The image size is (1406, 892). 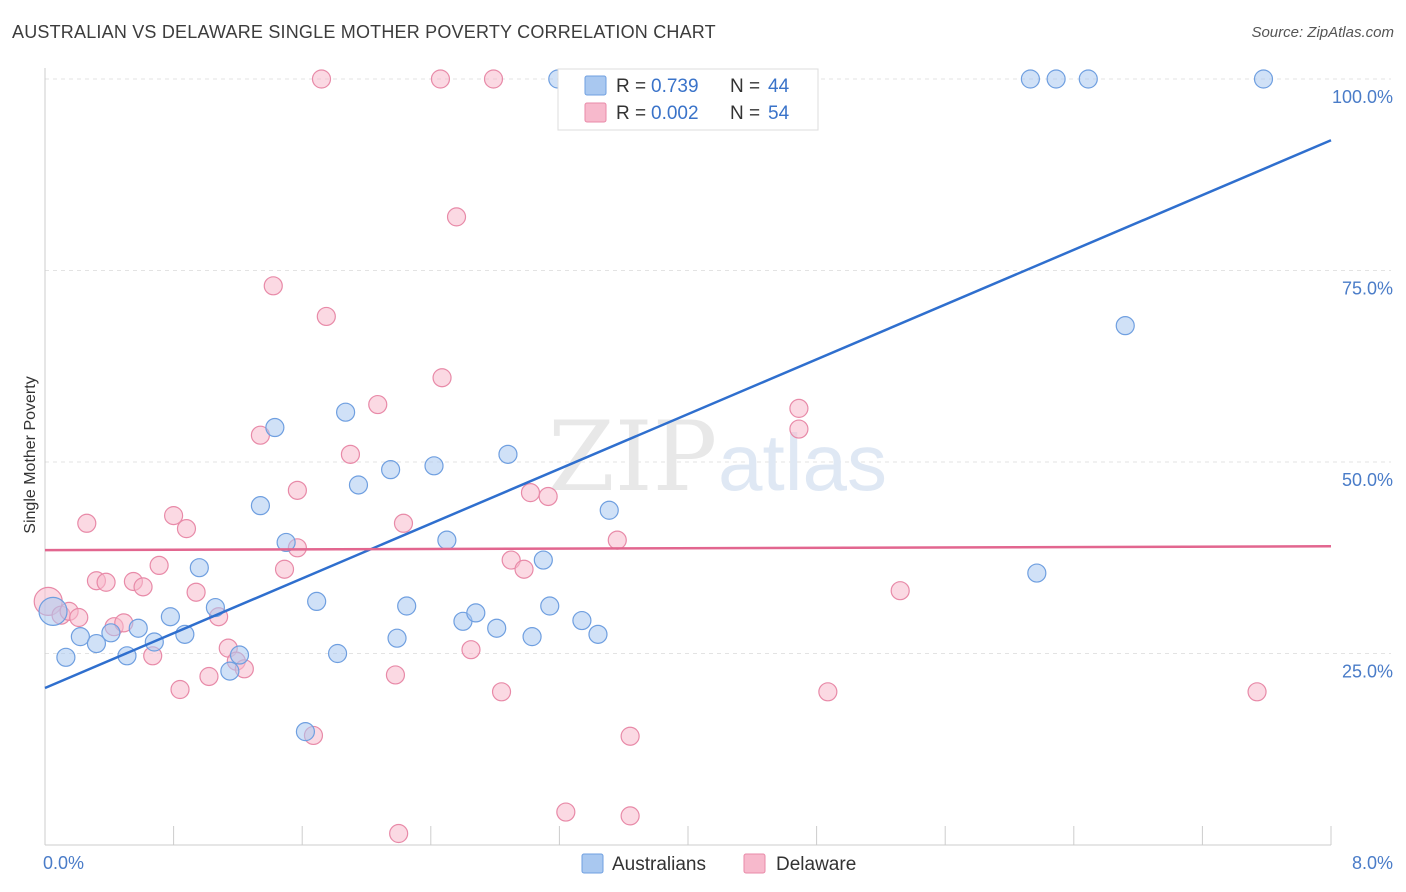 I want to click on delaware-trend-line, so click(x=688, y=548).